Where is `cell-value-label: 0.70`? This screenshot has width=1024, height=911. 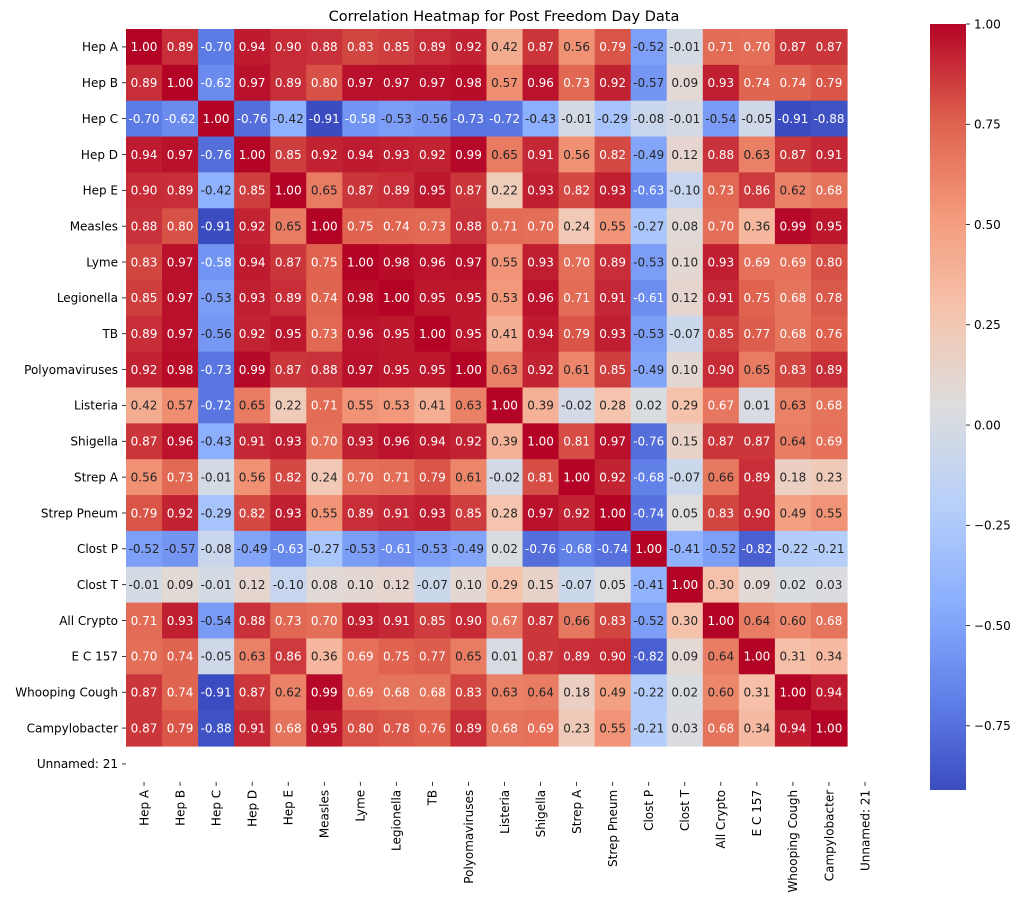
cell-value-label: 0.70 is located at coordinates (144, 657).